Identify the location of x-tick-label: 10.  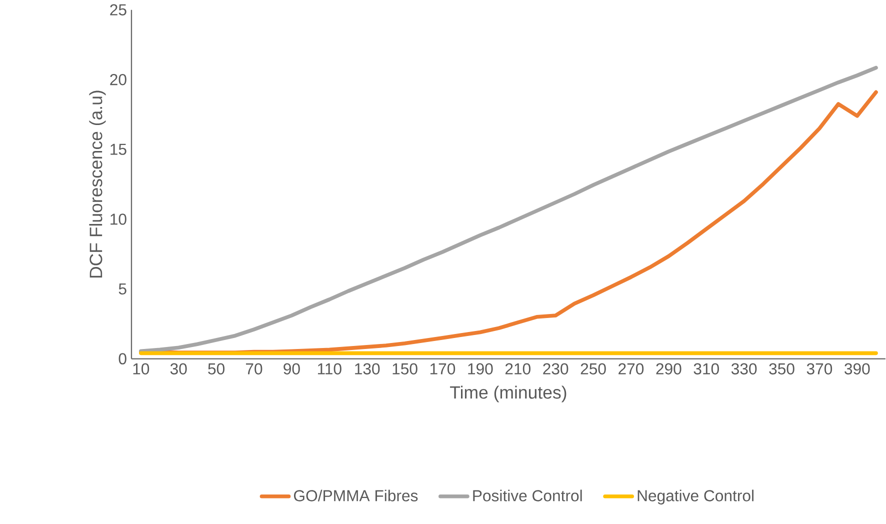
(141, 368).